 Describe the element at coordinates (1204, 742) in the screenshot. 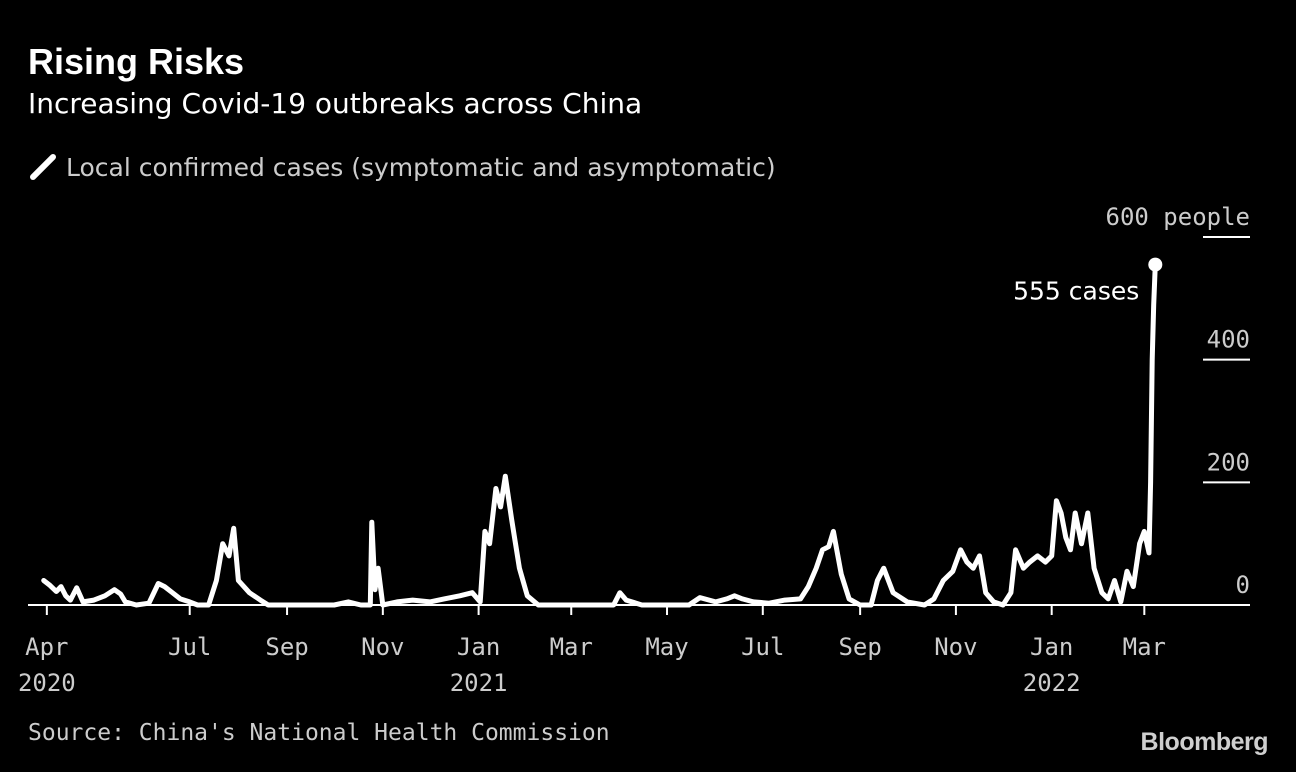

I see `bloomberg-logo: Bloomberg` at that location.